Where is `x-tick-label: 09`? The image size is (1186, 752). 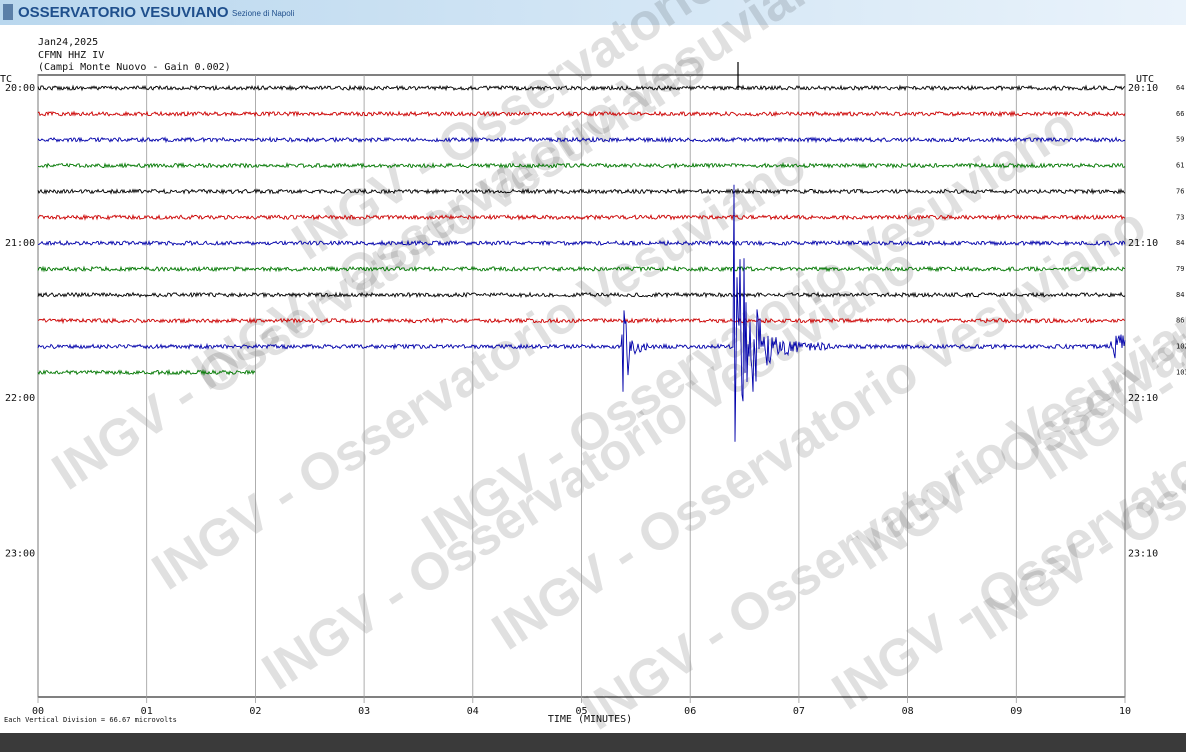 x-tick-label: 09 is located at coordinates (1016, 711).